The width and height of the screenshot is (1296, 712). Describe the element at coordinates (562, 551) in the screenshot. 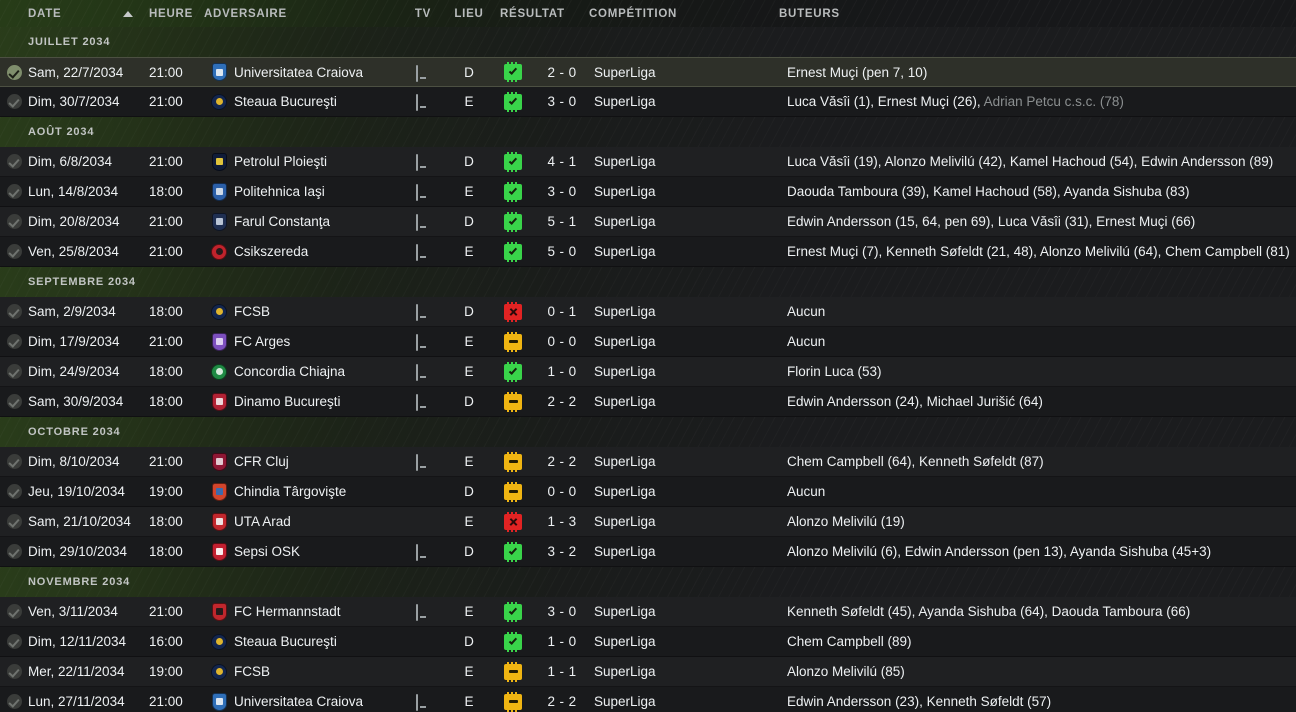

I see `fixture-score: 3 - 2` at that location.